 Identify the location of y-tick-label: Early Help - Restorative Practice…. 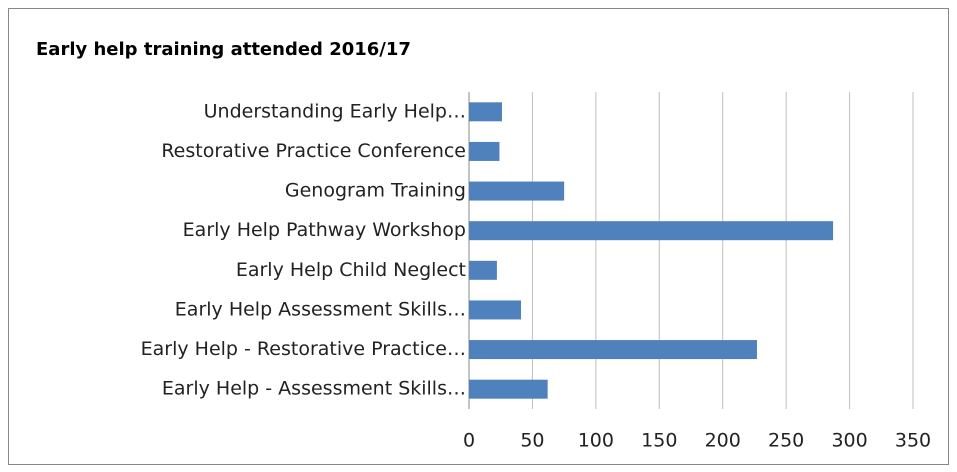
(303, 349).